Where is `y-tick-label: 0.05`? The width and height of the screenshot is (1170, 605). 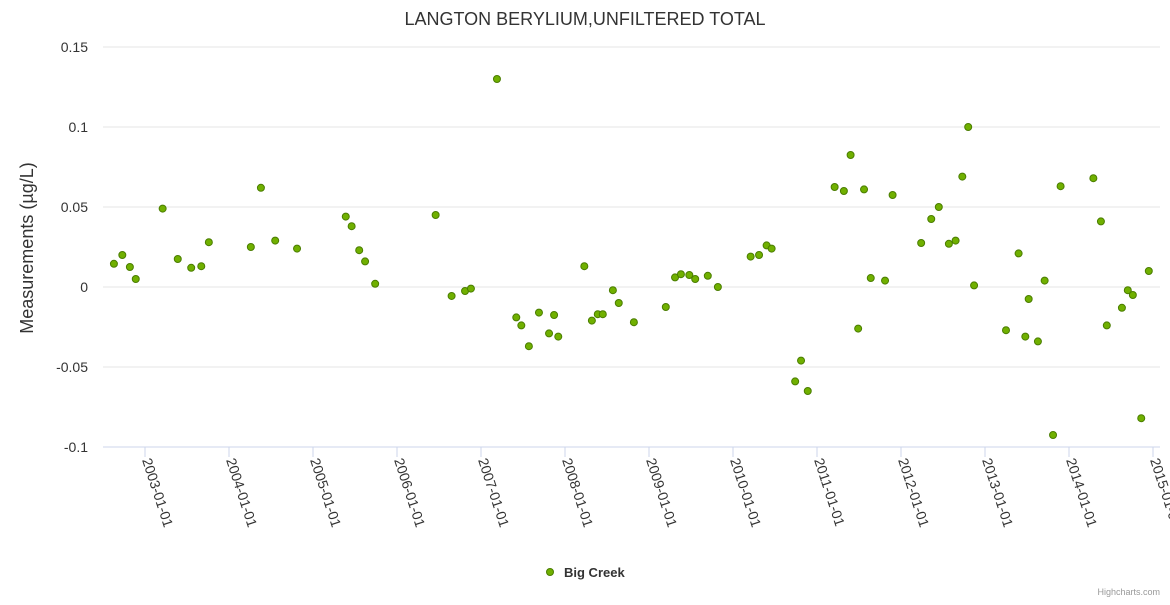 y-tick-label: 0.05 is located at coordinates (74, 207).